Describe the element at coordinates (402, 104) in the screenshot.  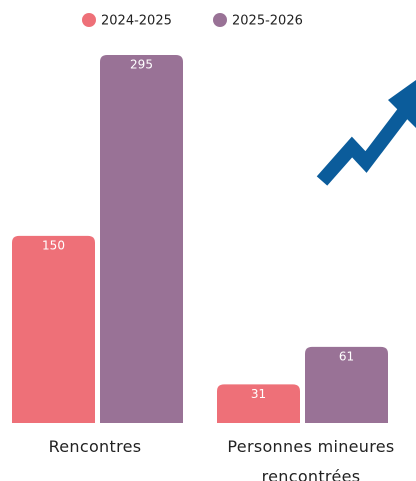
I see `arrow-head` at that location.